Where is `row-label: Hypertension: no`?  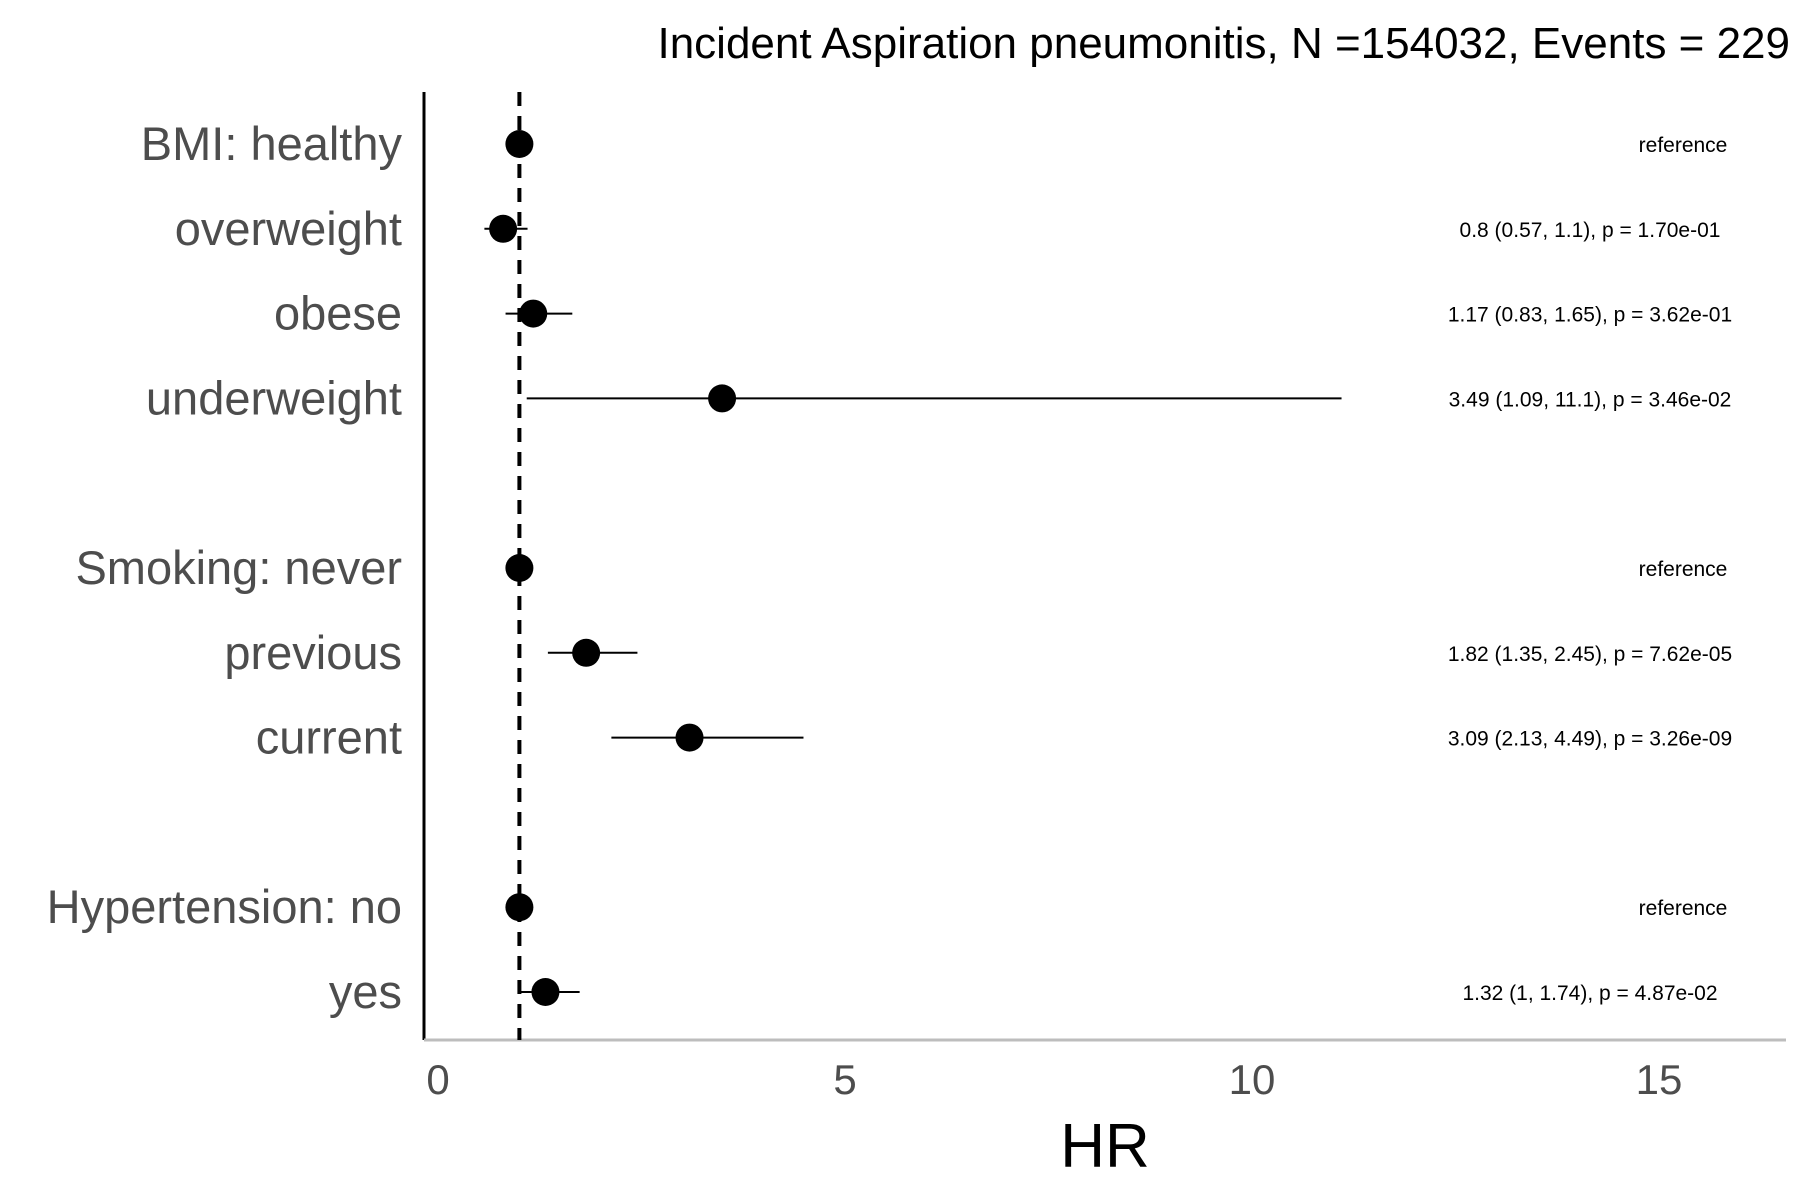 row-label: Hypertension: no is located at coordinates (224, 906).